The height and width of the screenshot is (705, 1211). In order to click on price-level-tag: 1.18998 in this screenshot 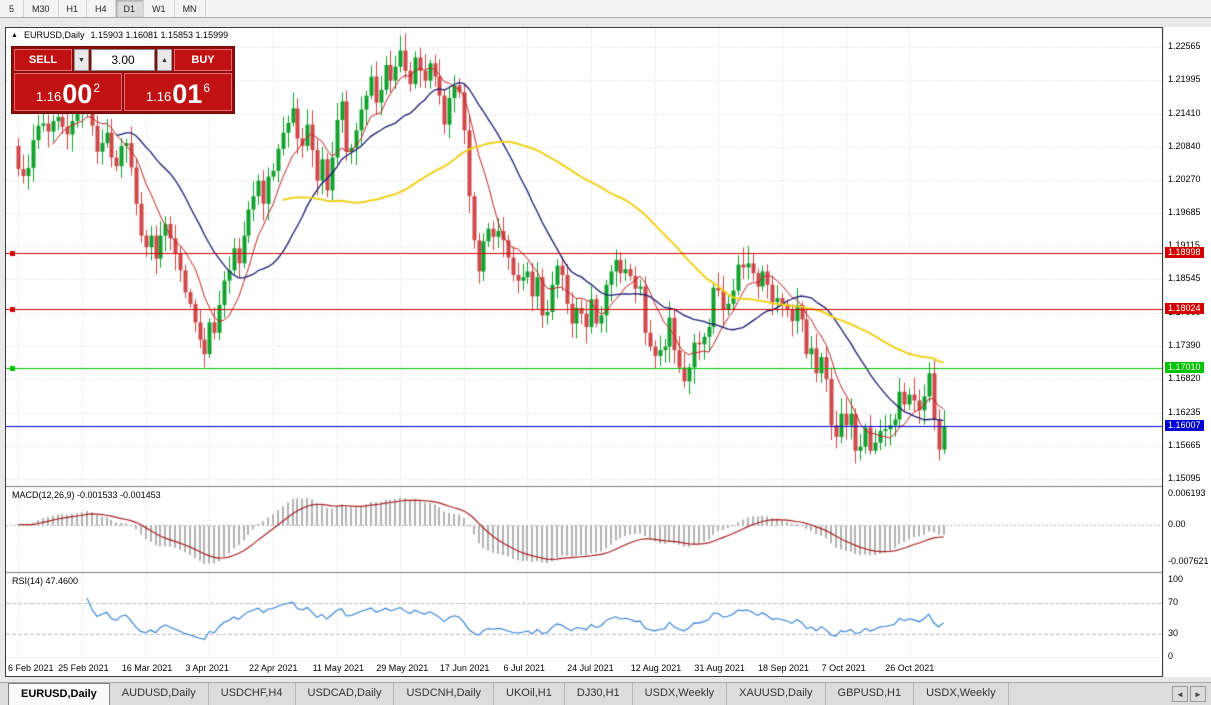, I will do `click(1184, 252)`.